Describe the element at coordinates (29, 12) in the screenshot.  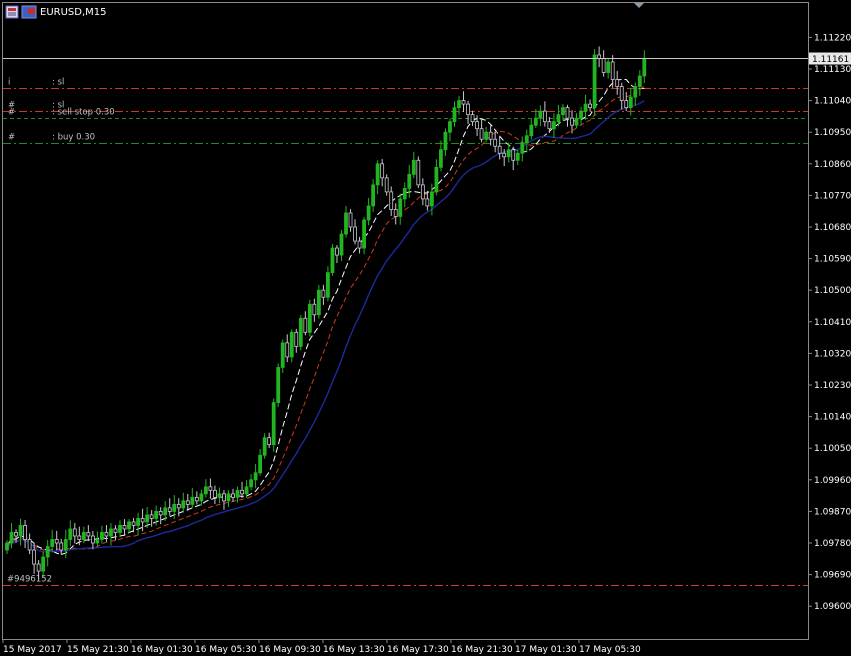
I see `flag-icon` at that location.